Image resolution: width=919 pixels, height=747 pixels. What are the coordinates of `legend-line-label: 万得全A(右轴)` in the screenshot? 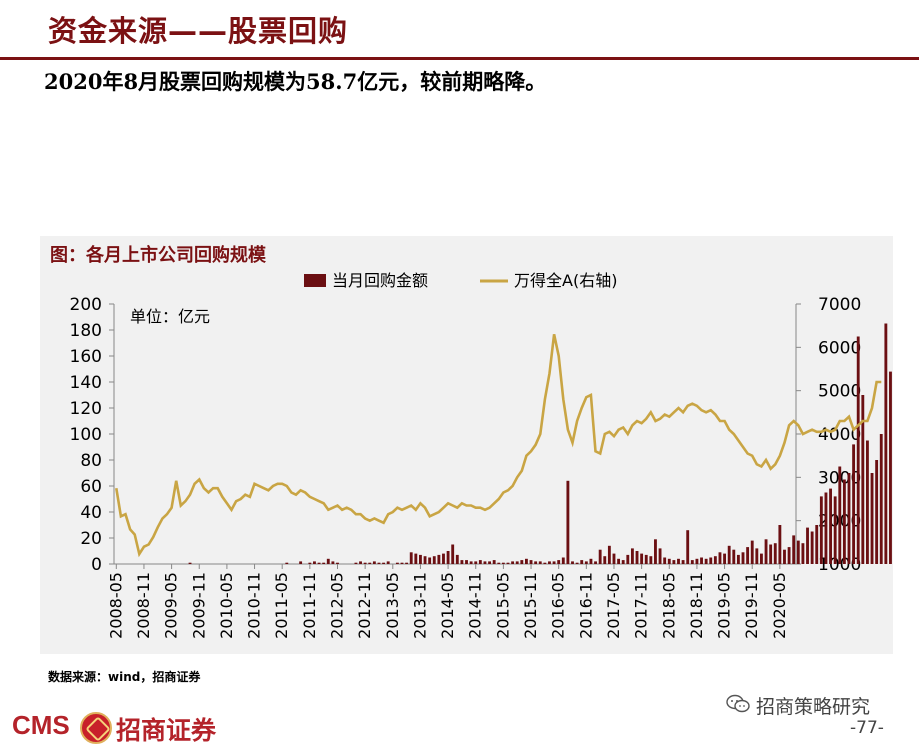 It's located at (565, 280).